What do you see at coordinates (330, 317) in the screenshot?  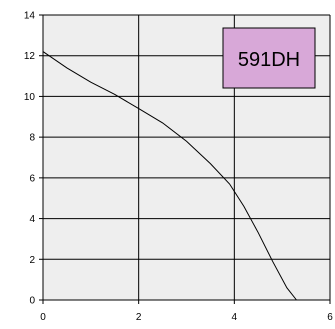 I see `x-tick-label: 6` at bounding box center [330, 317].